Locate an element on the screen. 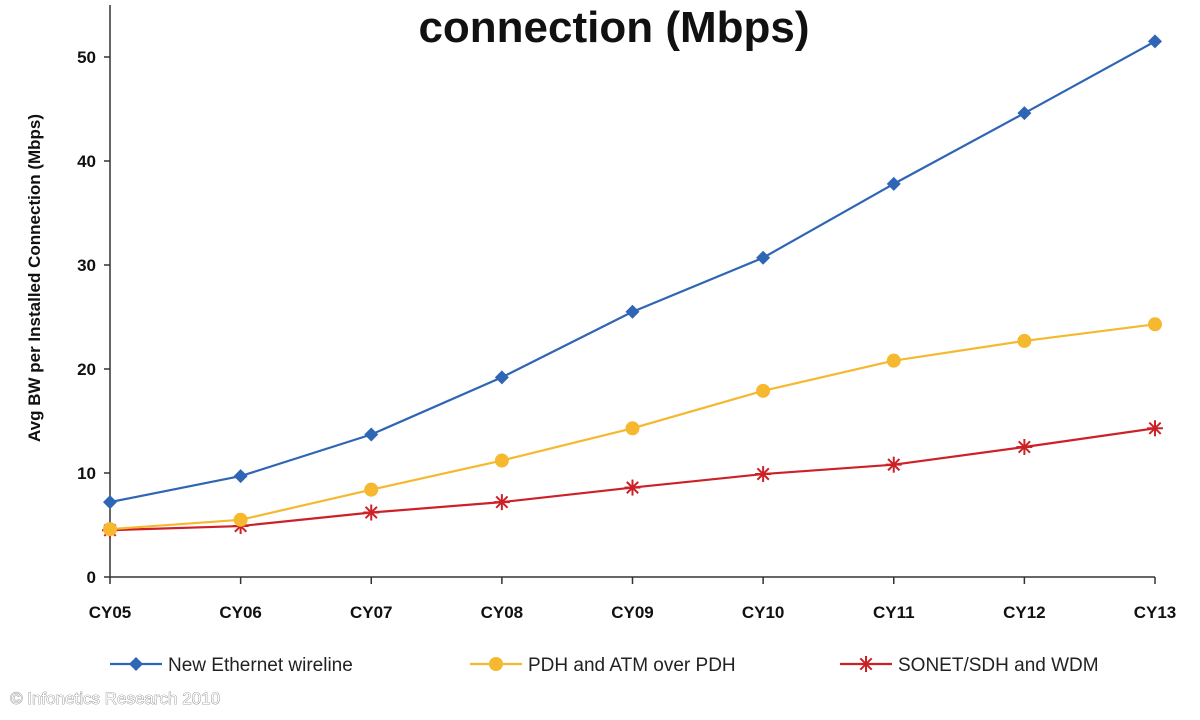  legend-item: SONET/SDH and WDM is located at coordinates (969, 665).